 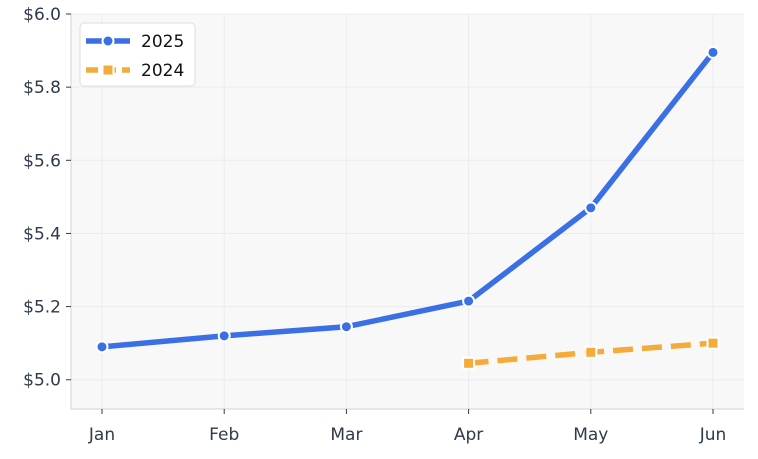 I want to click on x-tick-label: Apr, so click(x=468, y=435).